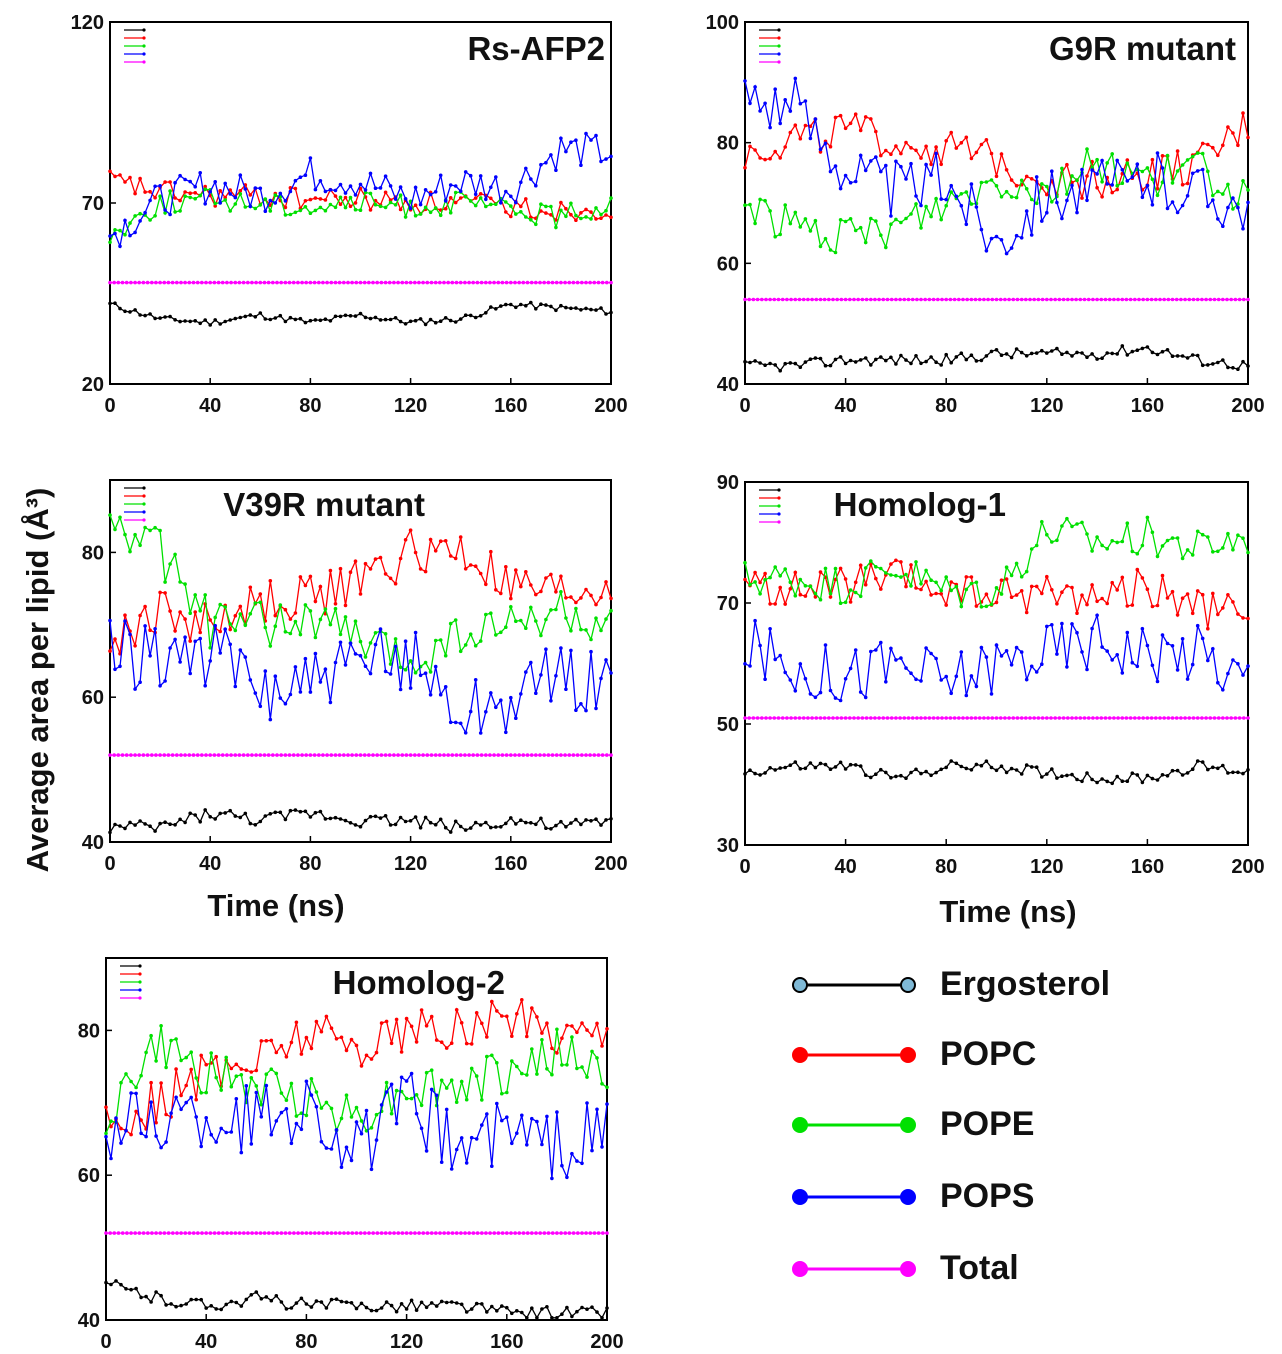 This screenshot has width=1282, height=1354. What do you see at coordinates (360, 676) in the screenshot?
I see `series-points-pops` at bounding box center [360, 676].